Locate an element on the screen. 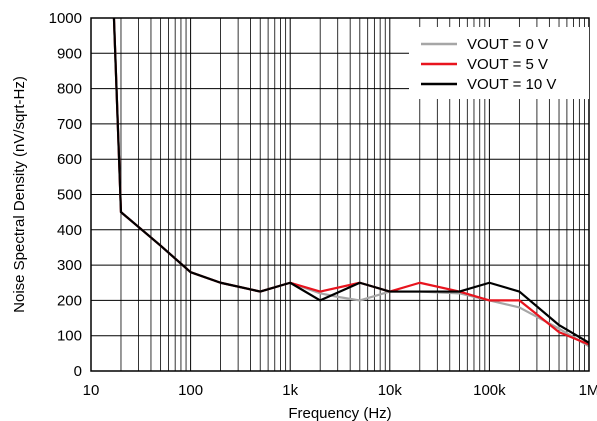 The height and width of the screenshot is (421, 597). y-tick-label: 200 is located at coordinates (69, 300).